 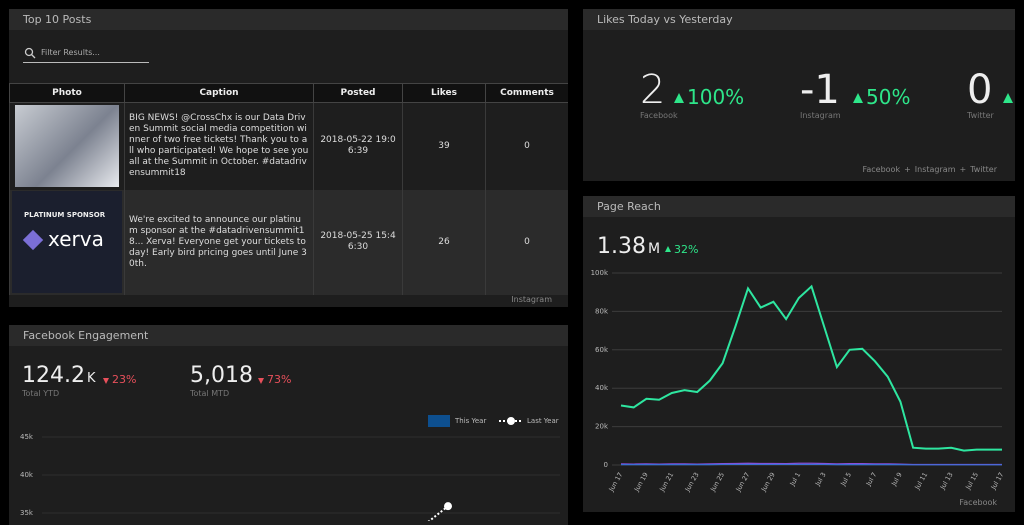 What do you see at coordinates (30, 53) in the screenshot?
I see `search-icon` at bounding box center [30, 53].